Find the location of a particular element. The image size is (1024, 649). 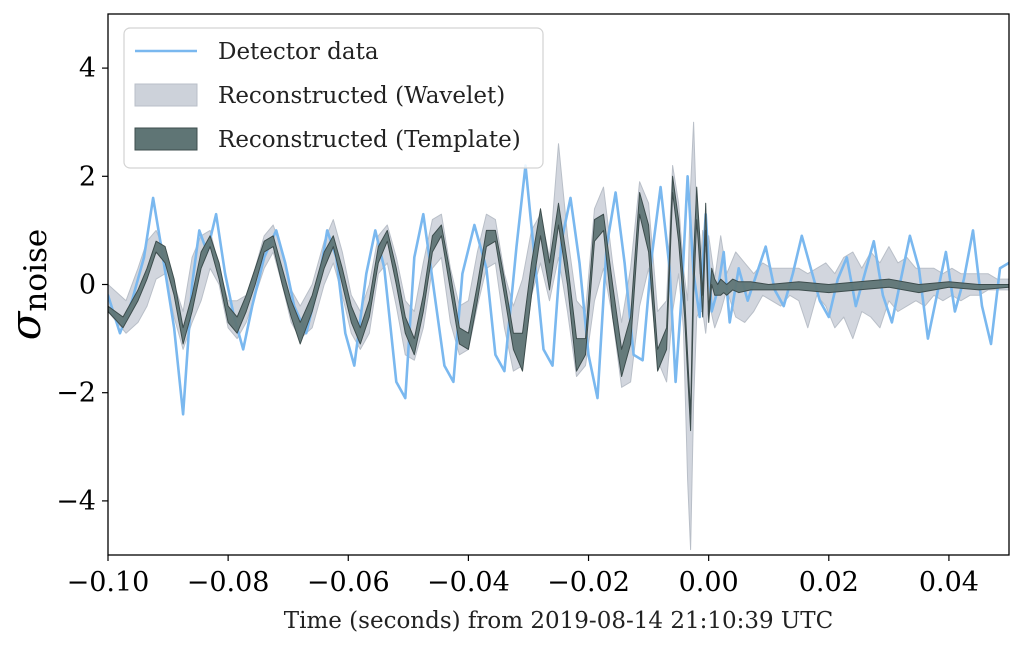

legend-box is located at coordinates (333, 98).